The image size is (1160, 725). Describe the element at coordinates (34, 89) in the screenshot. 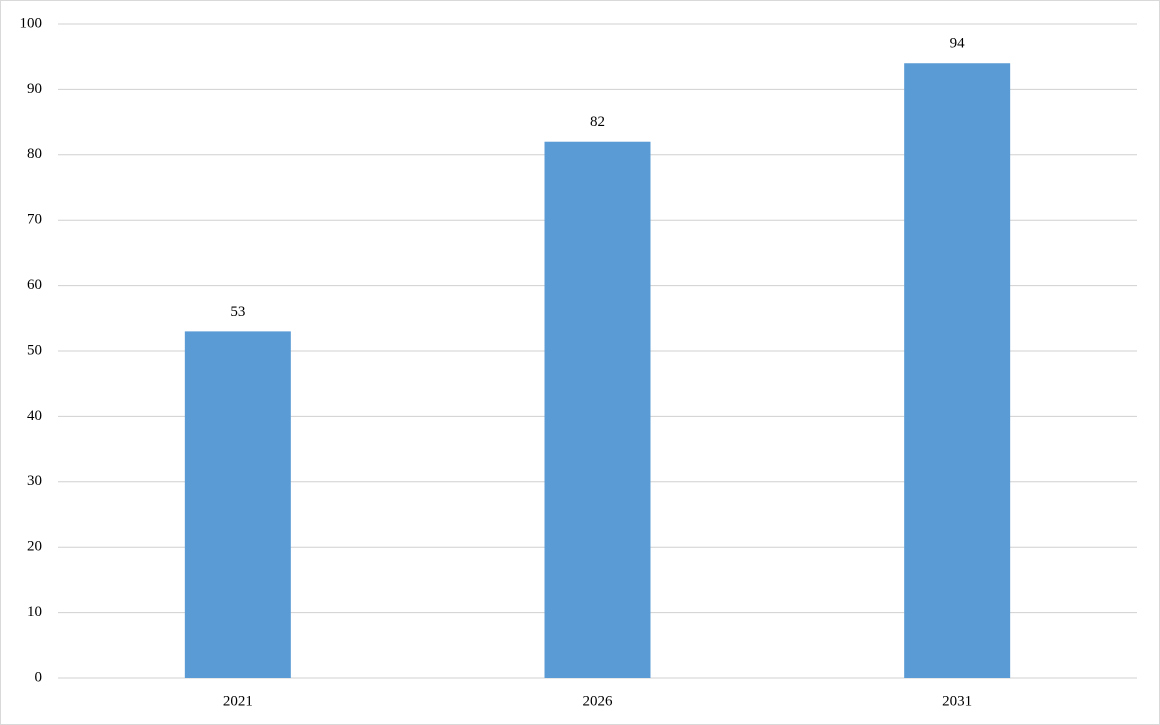

I see `y-tick-label: 90` at that location.